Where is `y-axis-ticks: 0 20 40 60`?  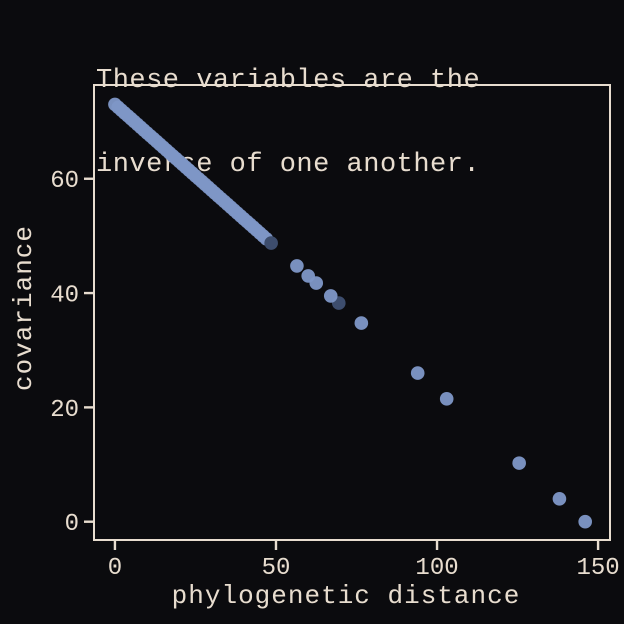
y-axis-ticks: 0 20 40 60 is located at coordinates (71, 353).